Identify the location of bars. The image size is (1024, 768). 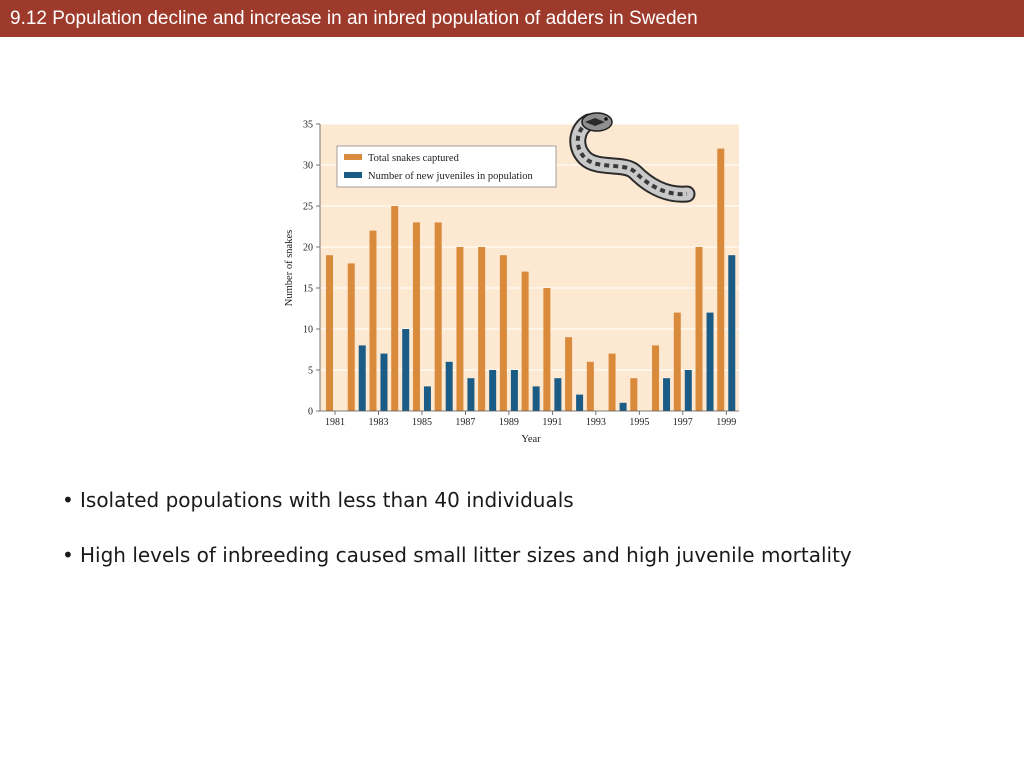
(531, 279).